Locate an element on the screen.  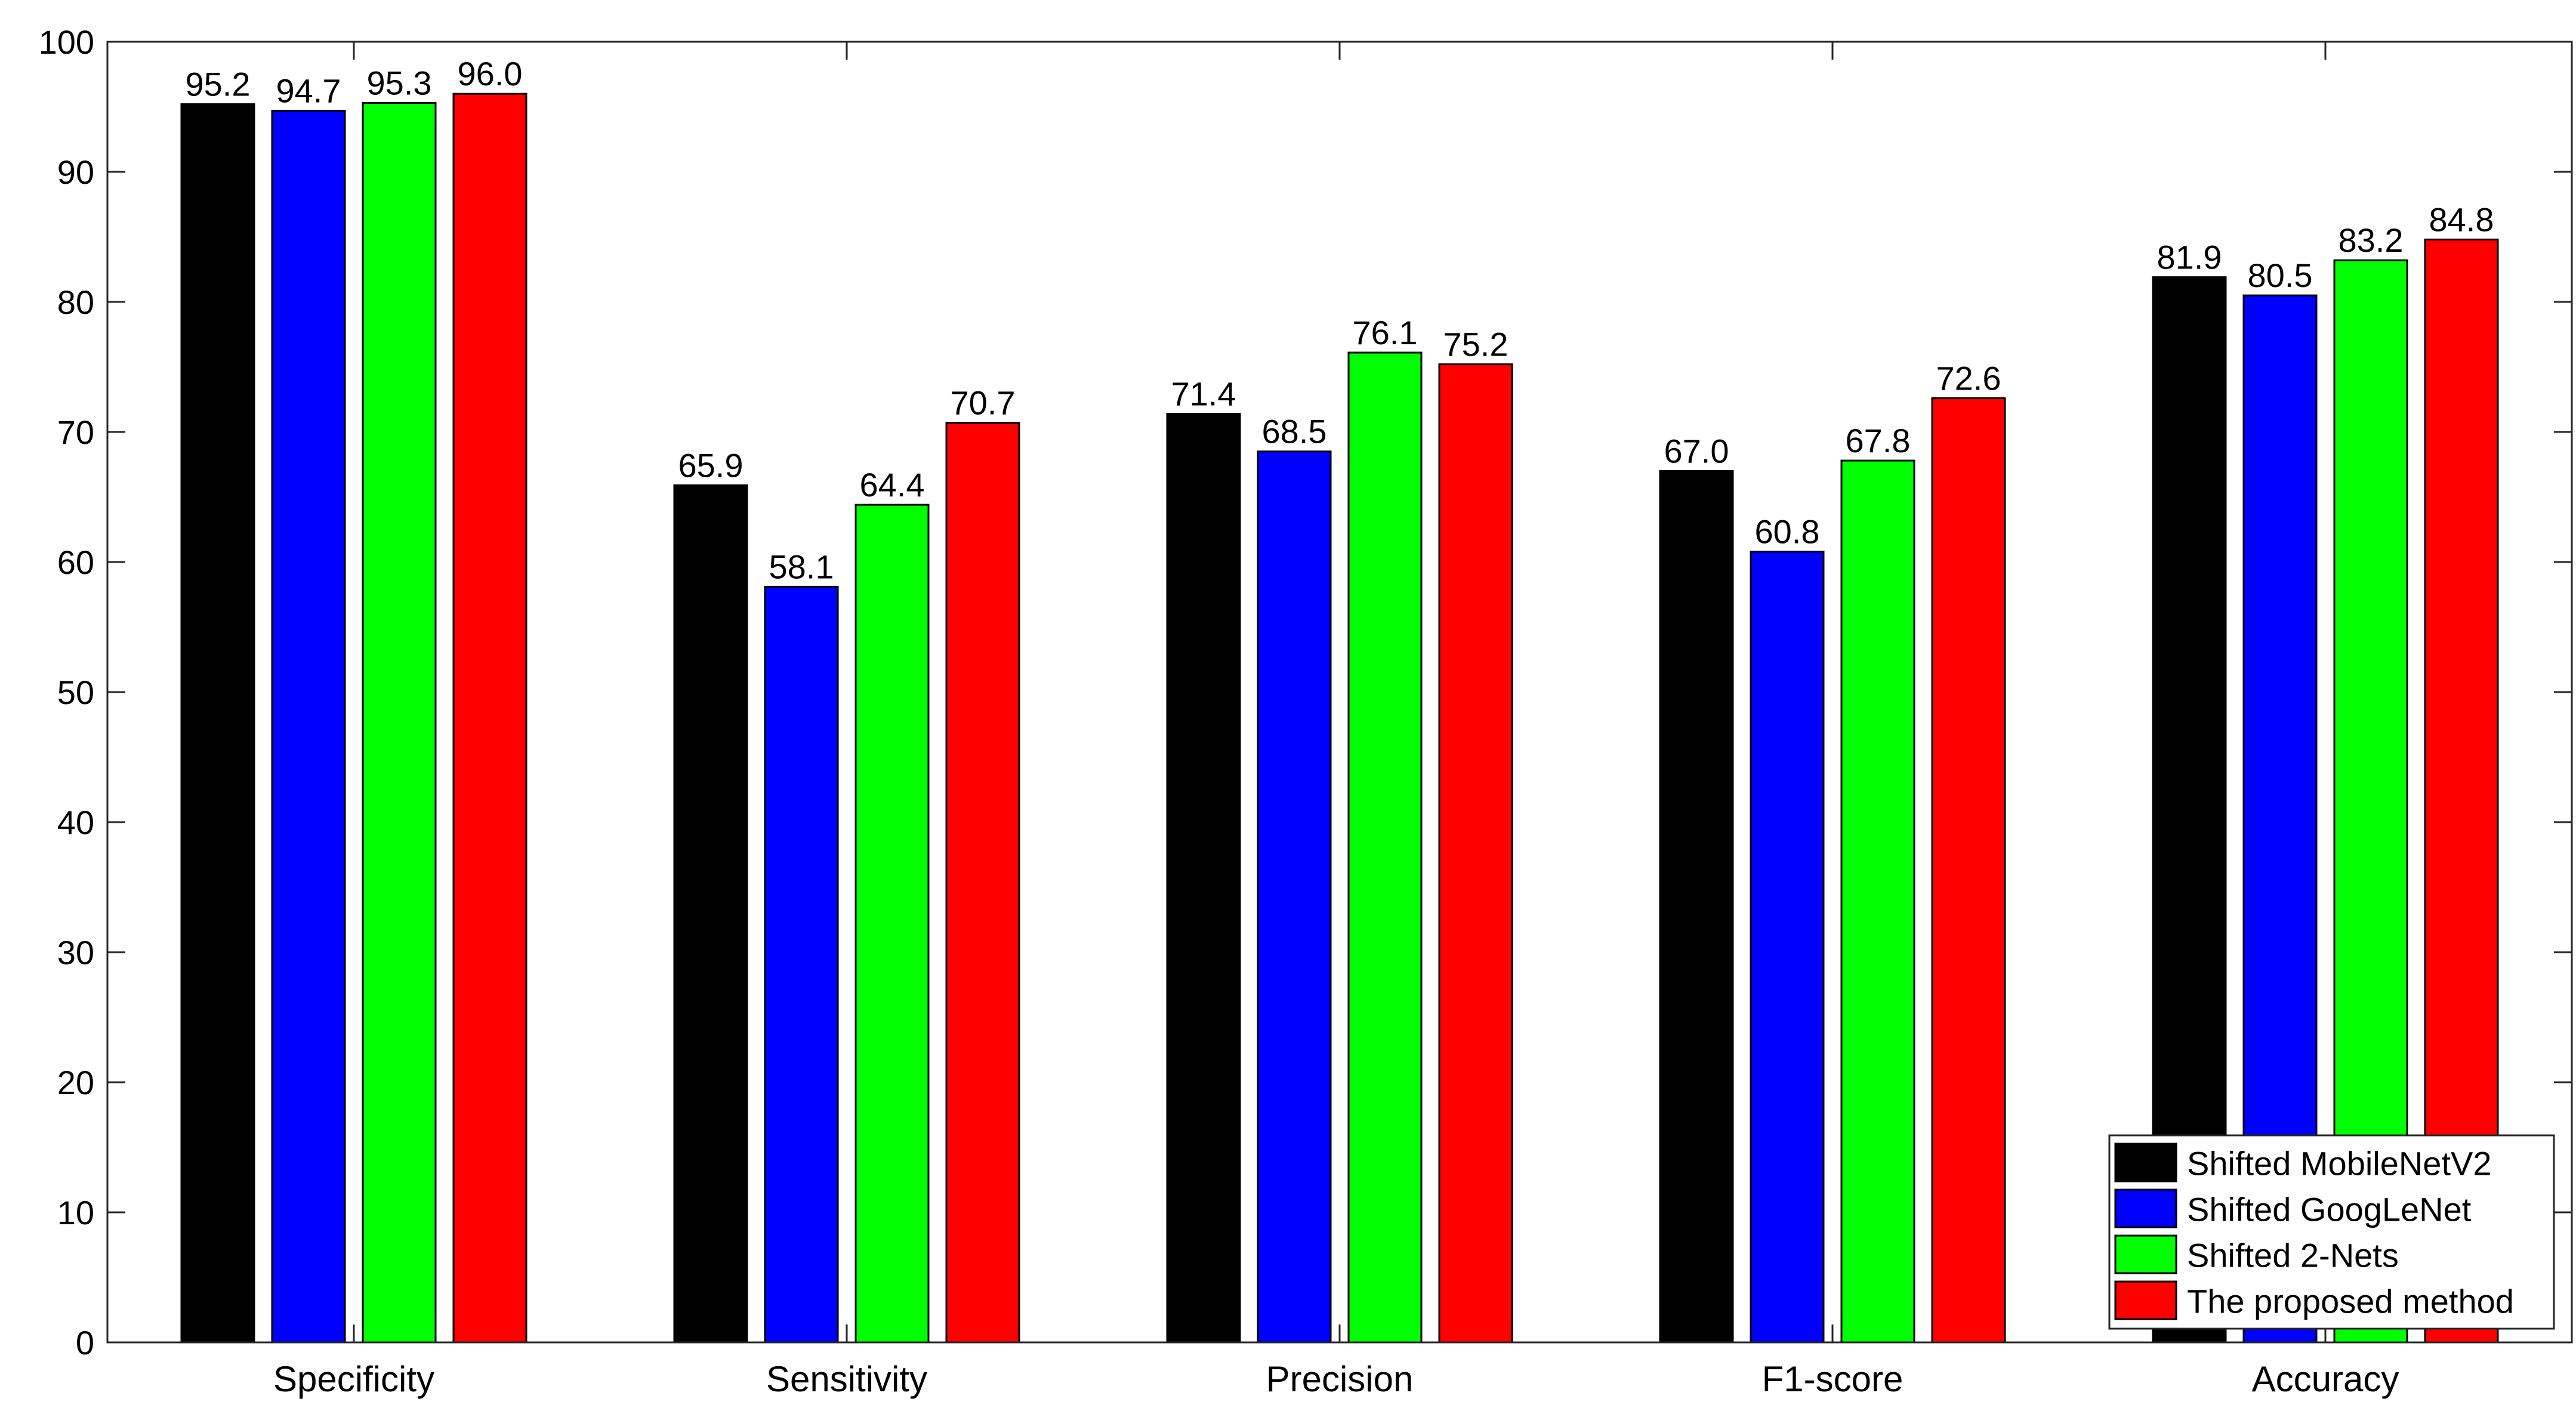
bar-value-label: 64.4 is located at coordinates (892, 485).